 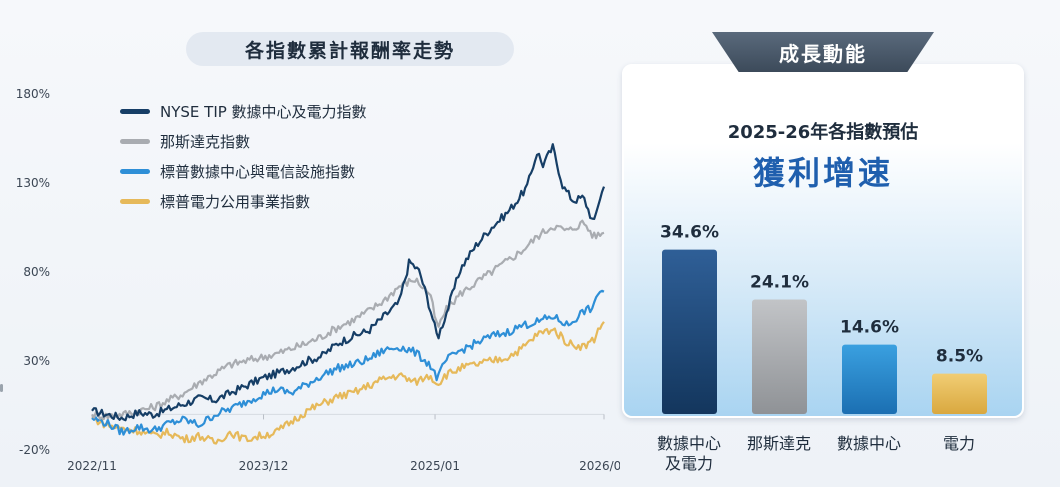 What do you see at coordinates (36, 361) in the screenshot?
I see `y-tick-label: 30%` at bounding box center [36, 361].